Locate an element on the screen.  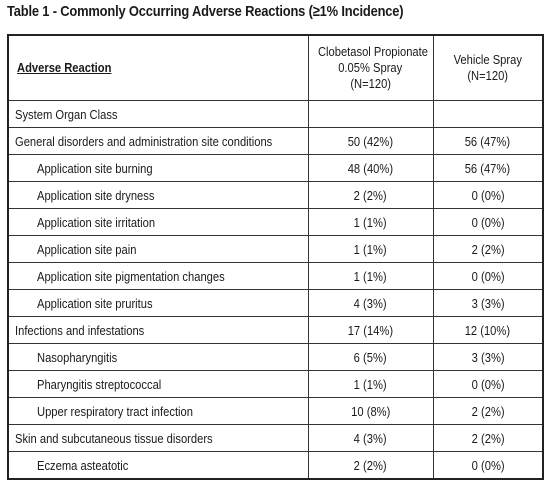
vehicle-value-cell is located at coordinates (488, 114).